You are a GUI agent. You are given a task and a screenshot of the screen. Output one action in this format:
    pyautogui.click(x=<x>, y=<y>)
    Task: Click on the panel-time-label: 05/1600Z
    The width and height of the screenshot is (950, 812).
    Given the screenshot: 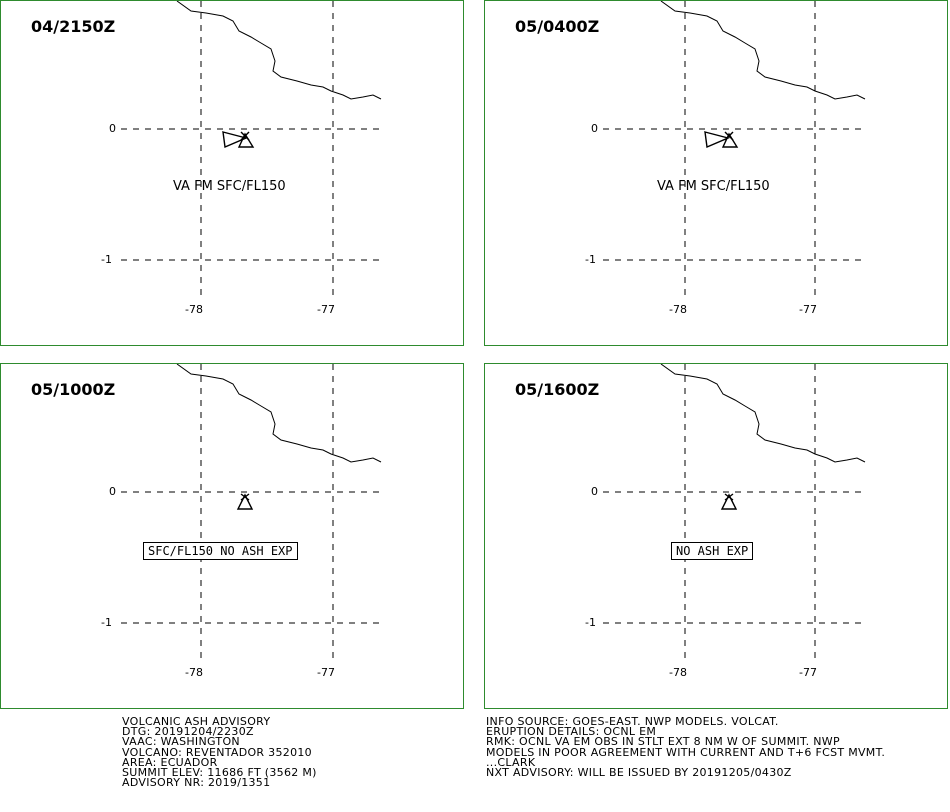 What is the action you would take?
    pyautogui.click(x=557, y=389)
    